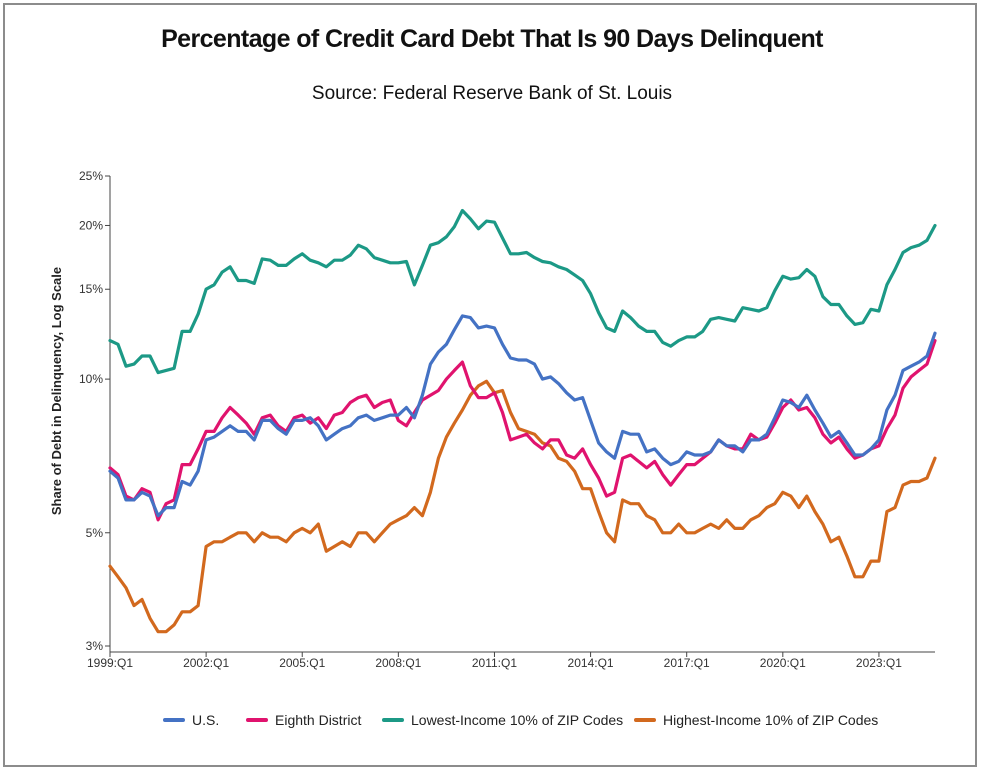 This screenshot has height=772, width=984. I want to click on legend-item: Highest-Income 10% of ZIP Codes, so click(756, 720).